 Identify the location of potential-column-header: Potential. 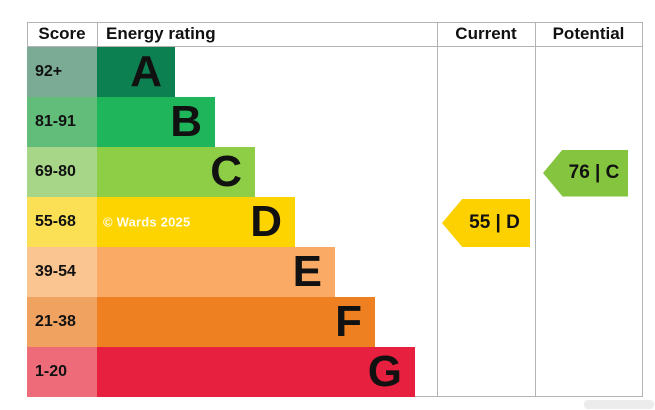
(588, 34).